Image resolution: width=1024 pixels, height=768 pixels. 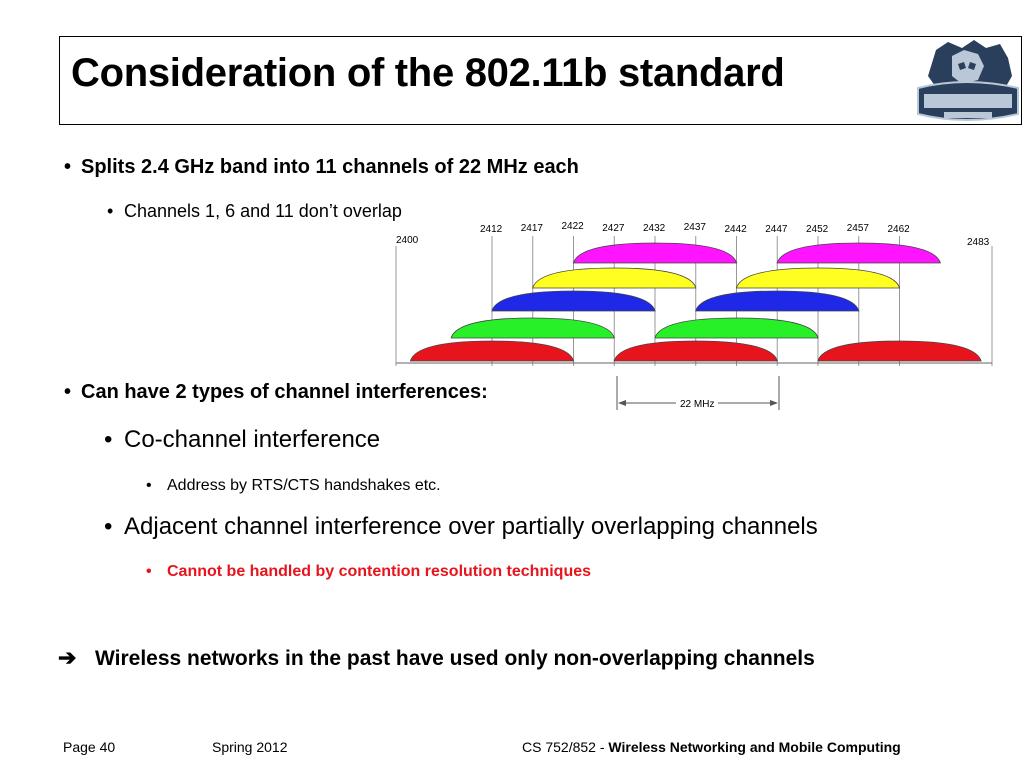 What do you see at coordinates (655, 253) in the screenshot?
I see `channel-5-arc` at bounding box center [655, 253].